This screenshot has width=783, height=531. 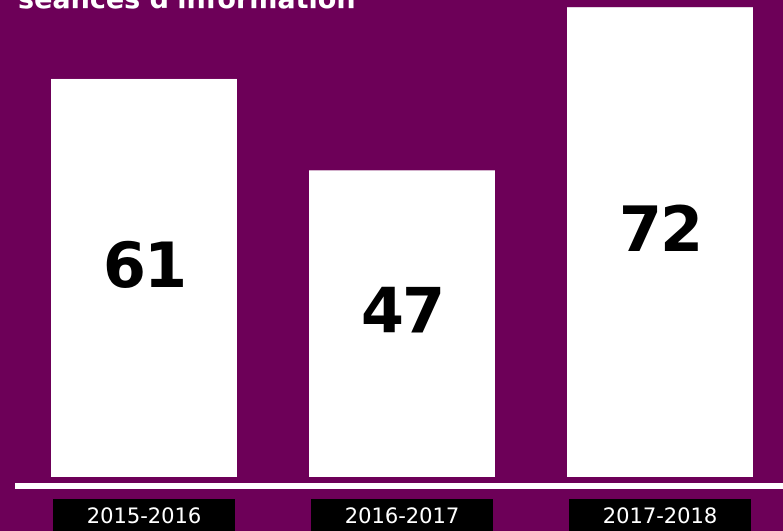 What do you see at coordinates (402, 311) in the screenshot?
I see `value-label: 47` at bounding box center [402, 311].